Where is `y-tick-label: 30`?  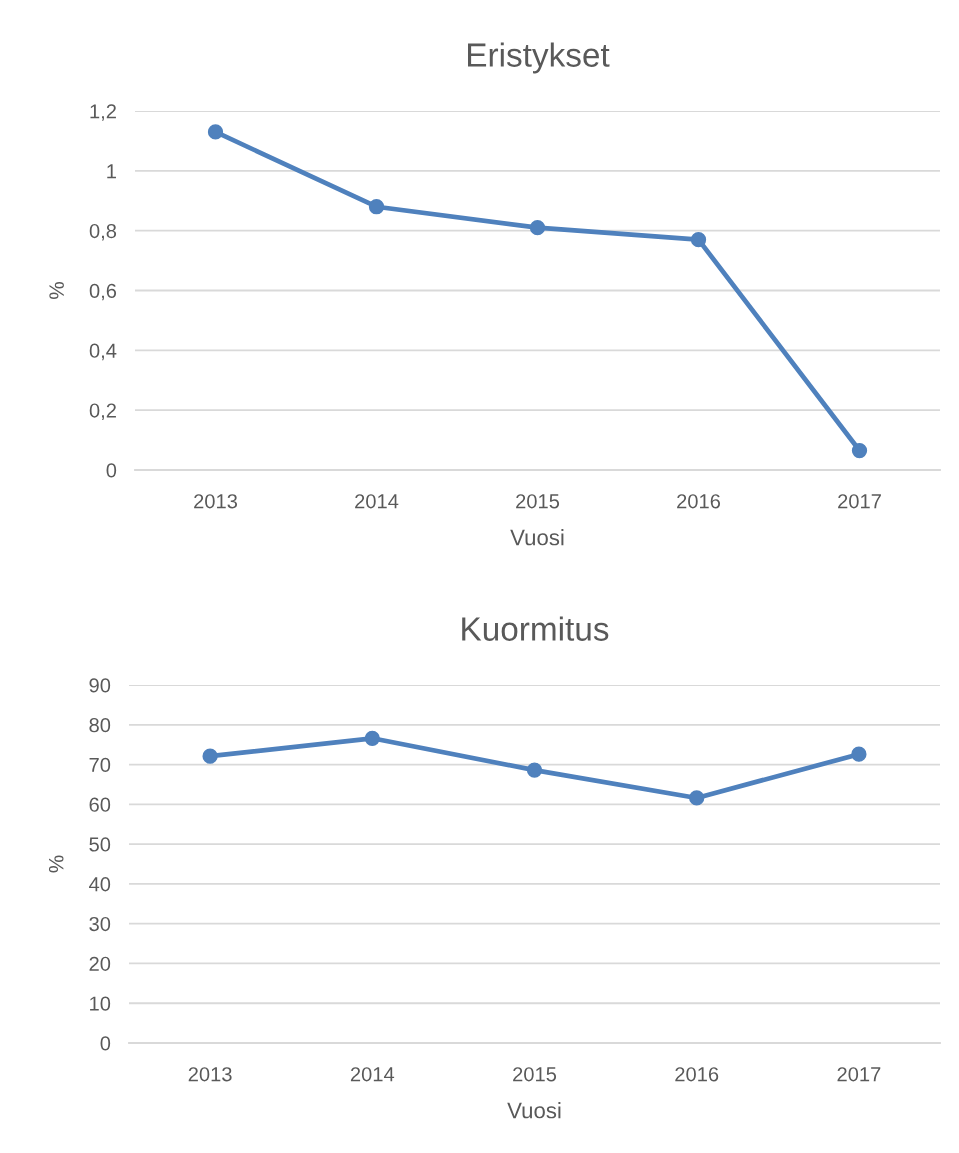 y-tick-label: 30 is located at coordinates (100, 924).